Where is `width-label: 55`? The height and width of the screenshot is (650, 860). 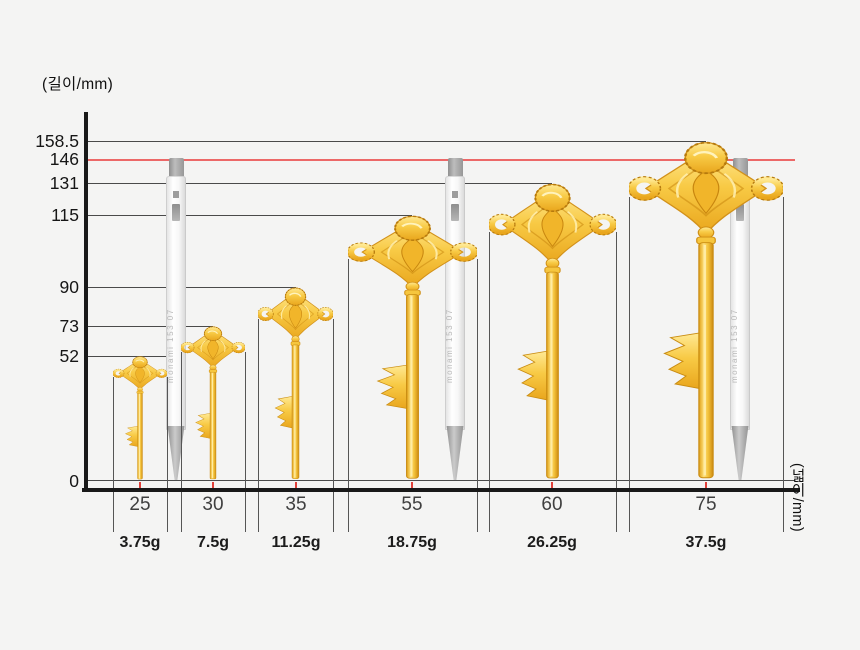 width-label: 55 is located at coordinates (412, 504).